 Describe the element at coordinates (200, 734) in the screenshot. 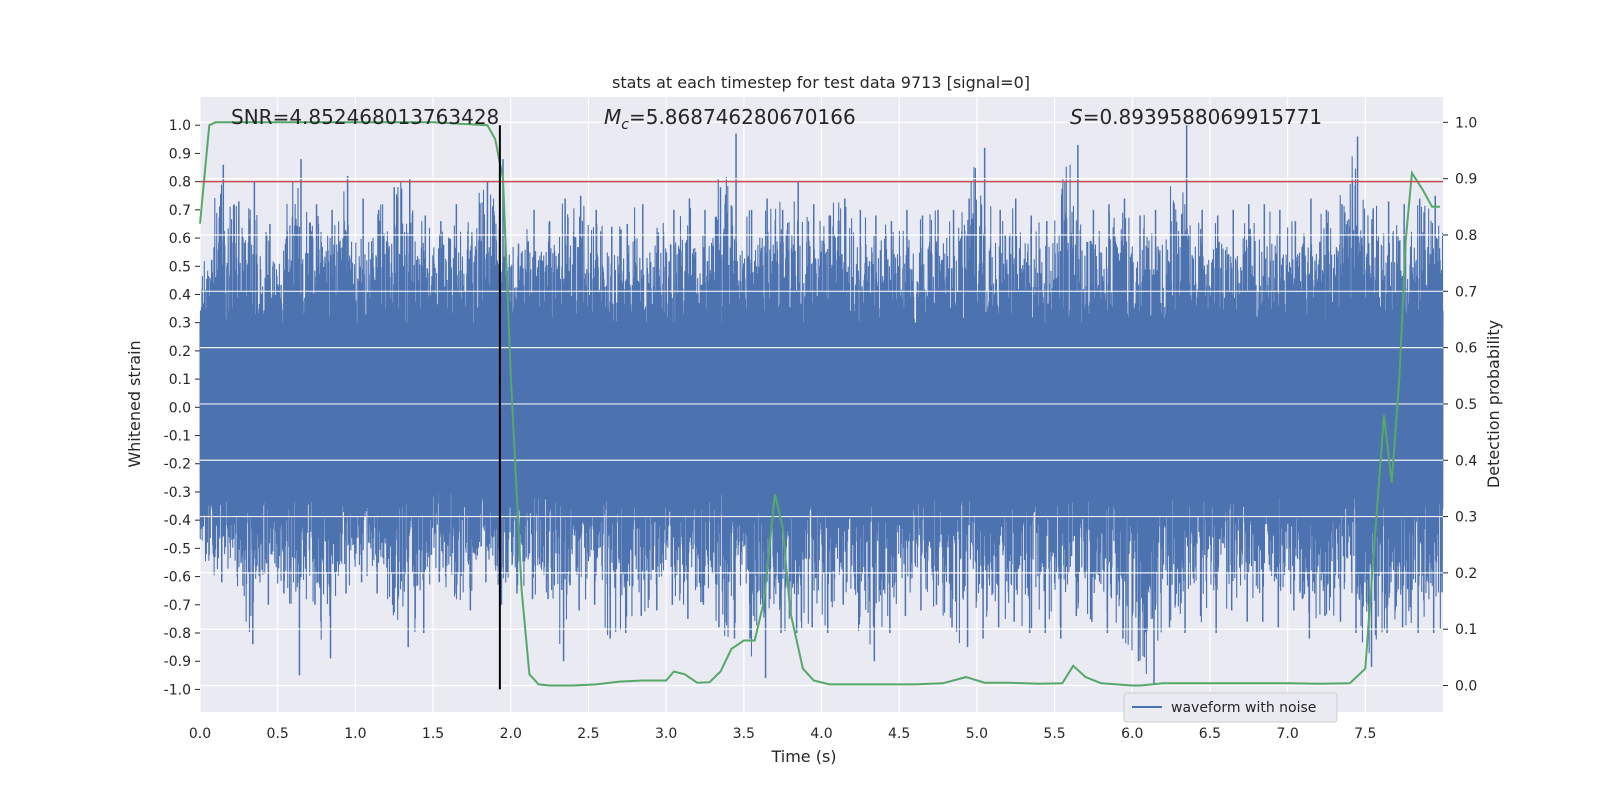

I see `x-tick-label: 0.0` at that location.